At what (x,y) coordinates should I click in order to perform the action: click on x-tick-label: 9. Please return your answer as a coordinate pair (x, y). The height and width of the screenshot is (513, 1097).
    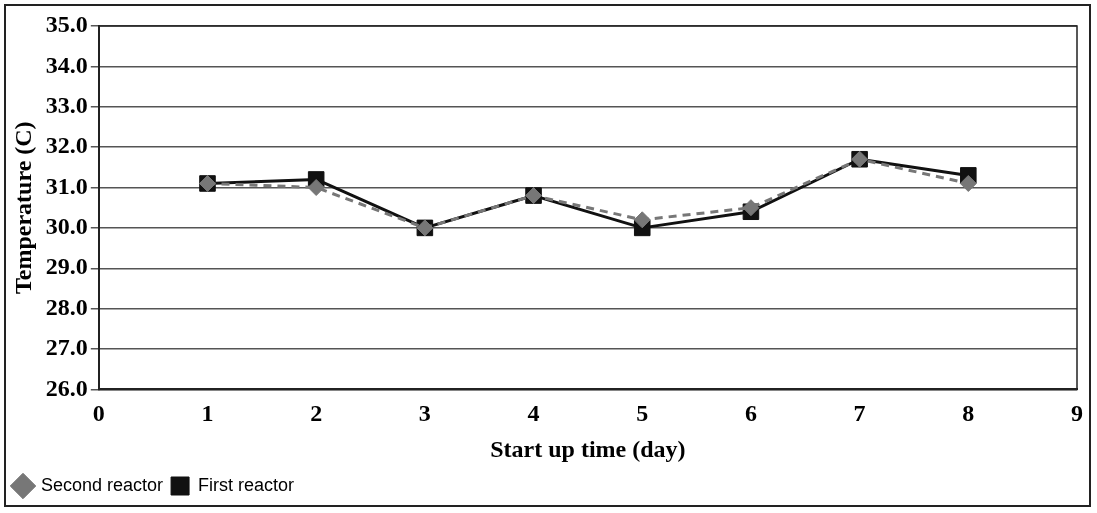
    Looking at the image, I should click on (1077, 413).